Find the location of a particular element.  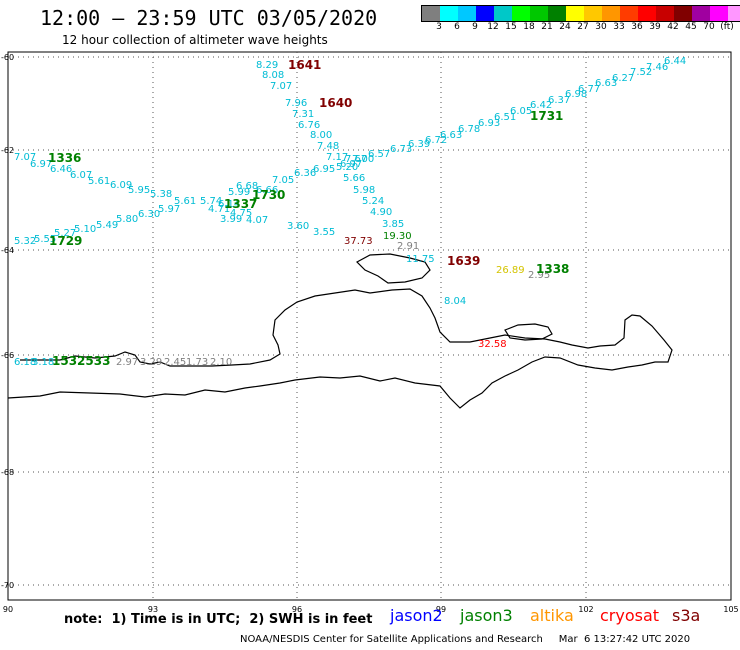

pass-time-label: 1532533 is located at coordinates (81, 361).